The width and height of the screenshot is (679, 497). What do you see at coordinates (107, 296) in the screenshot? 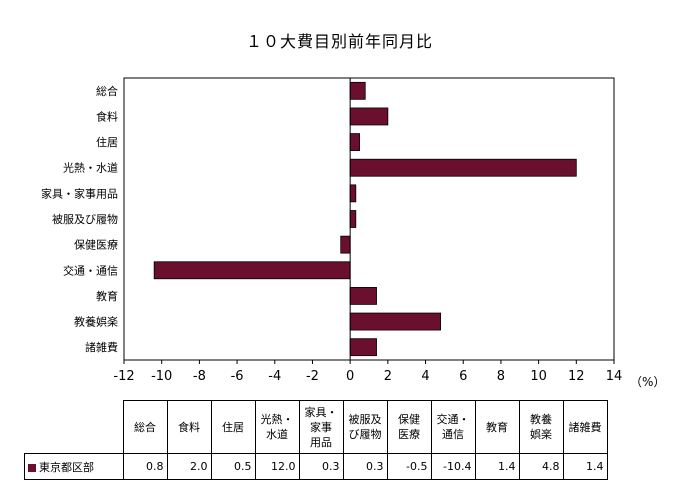
I see `category-label: 教育` at bounding box center [107, 296].